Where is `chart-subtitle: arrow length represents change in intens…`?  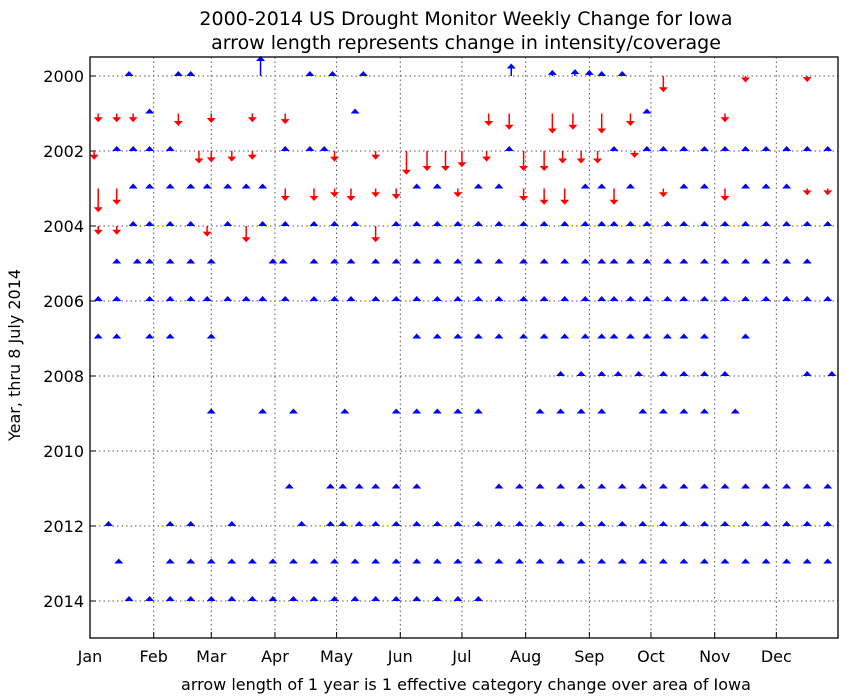 chart-subtitle: arrow length represents change in intens… is located at coordinates (466, 43).